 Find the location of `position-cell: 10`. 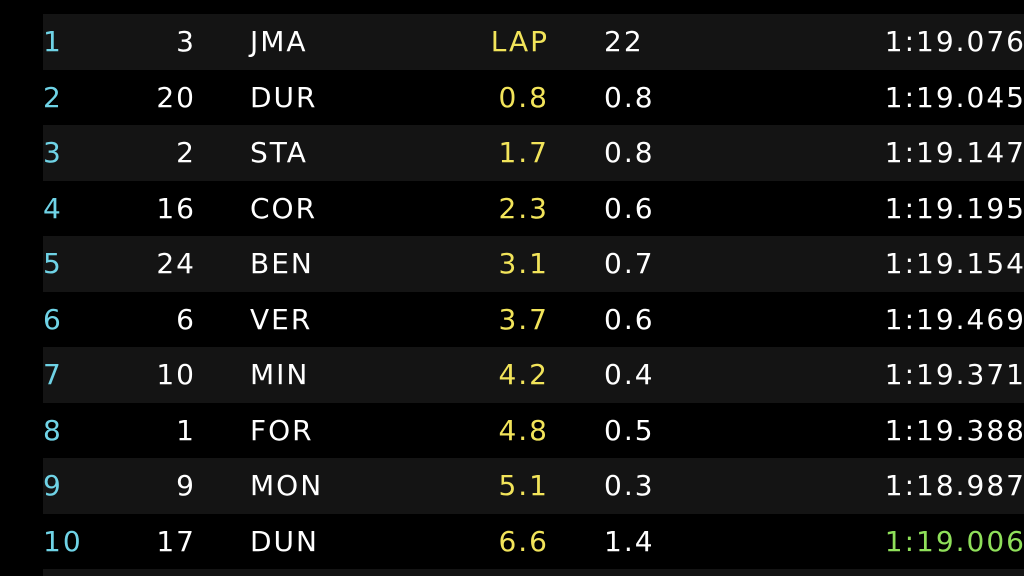

position-cell: 10 is located at coordinates (63, 541).